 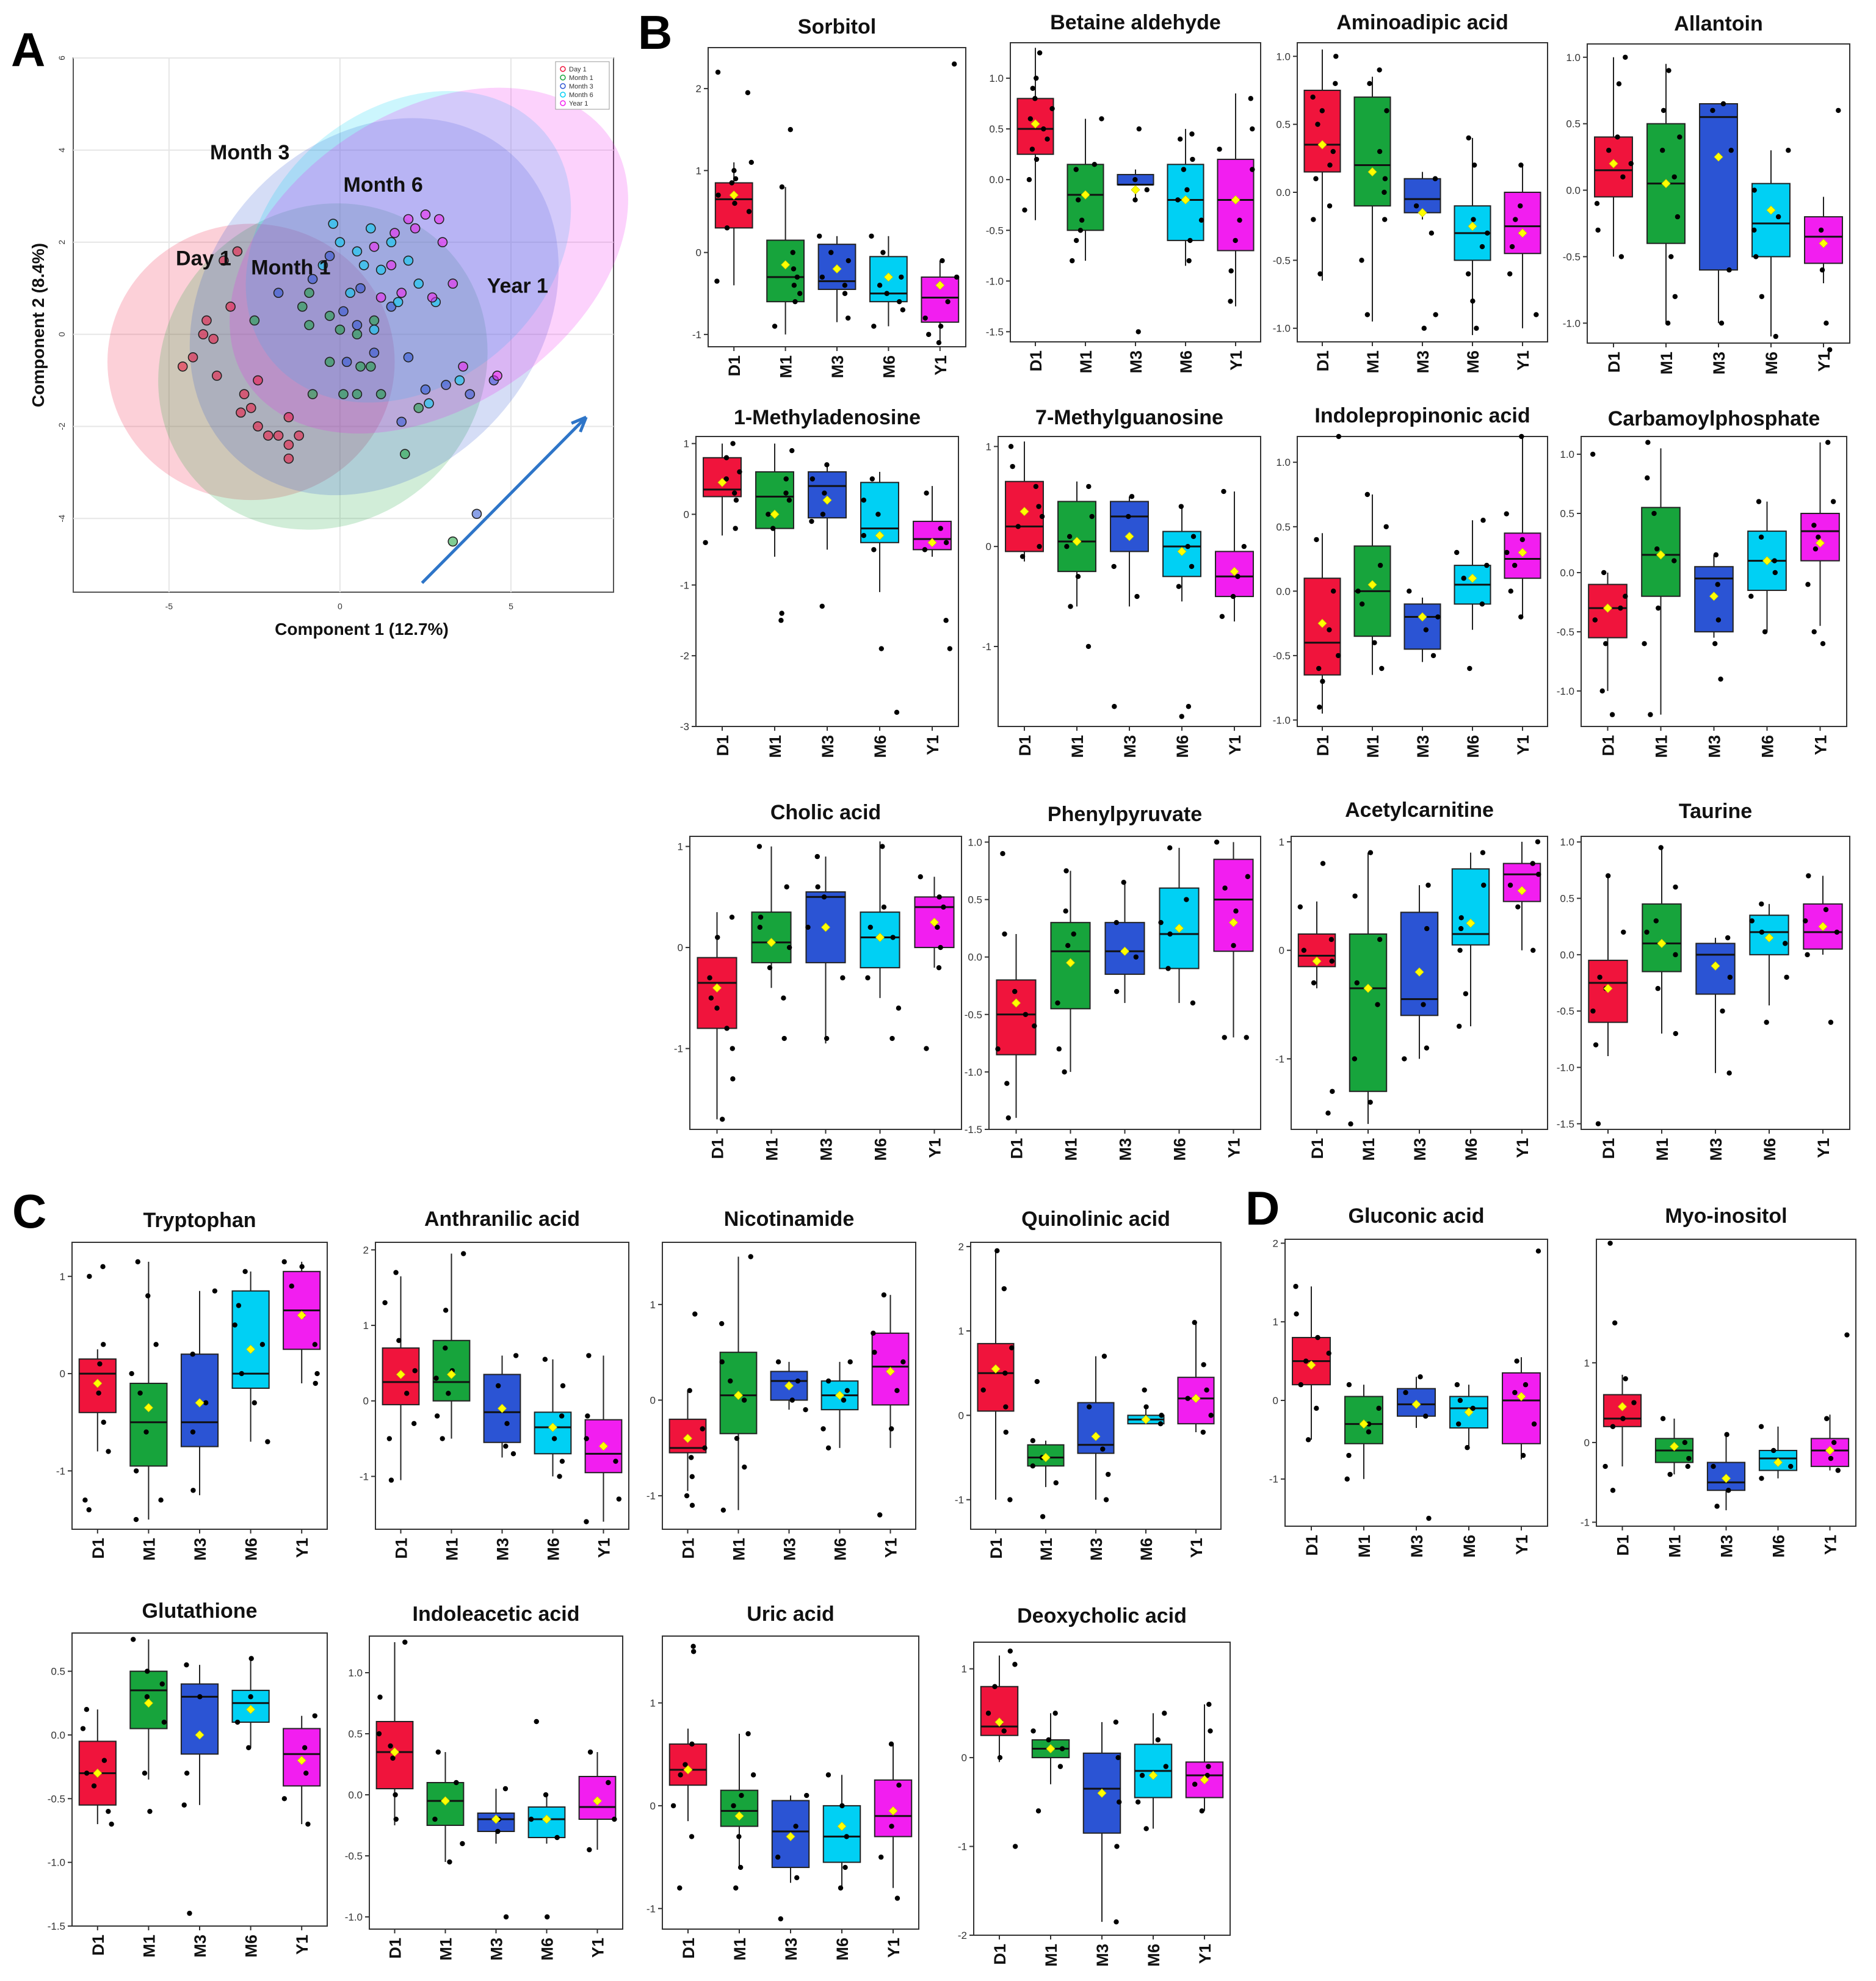 What do you see at coordinates (192, 1385) in the screenshot?
I see `boxplot-tryptophan: Tryptophan -1 0 1 D1 M1 M3 M6 Y1` at bounding box center [192, 1385].